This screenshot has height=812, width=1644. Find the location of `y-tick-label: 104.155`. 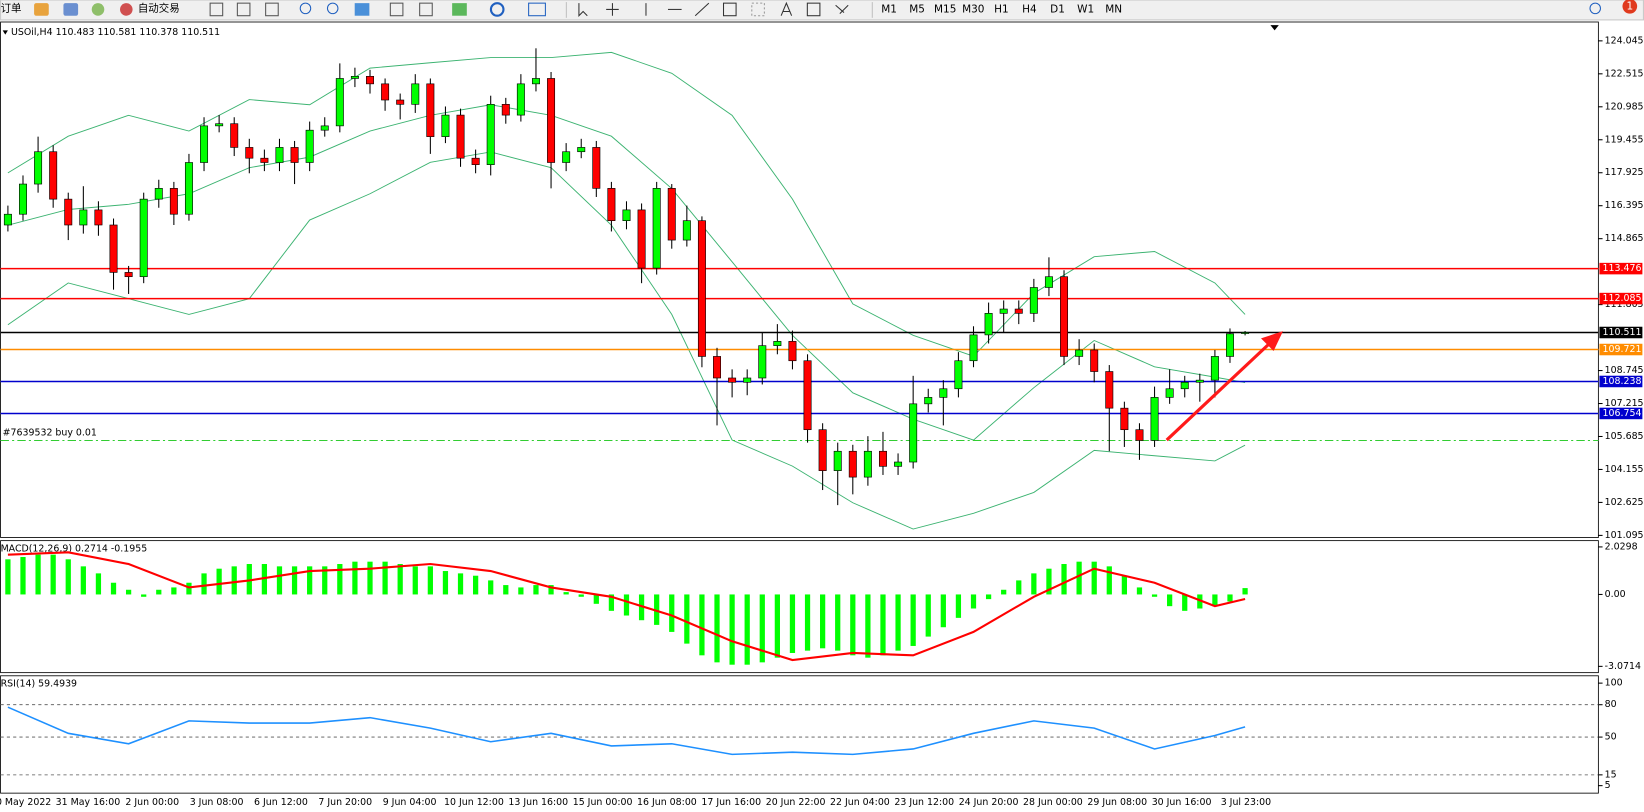

y-tick-label: 104.155 is located at coordinates (1624, 469).